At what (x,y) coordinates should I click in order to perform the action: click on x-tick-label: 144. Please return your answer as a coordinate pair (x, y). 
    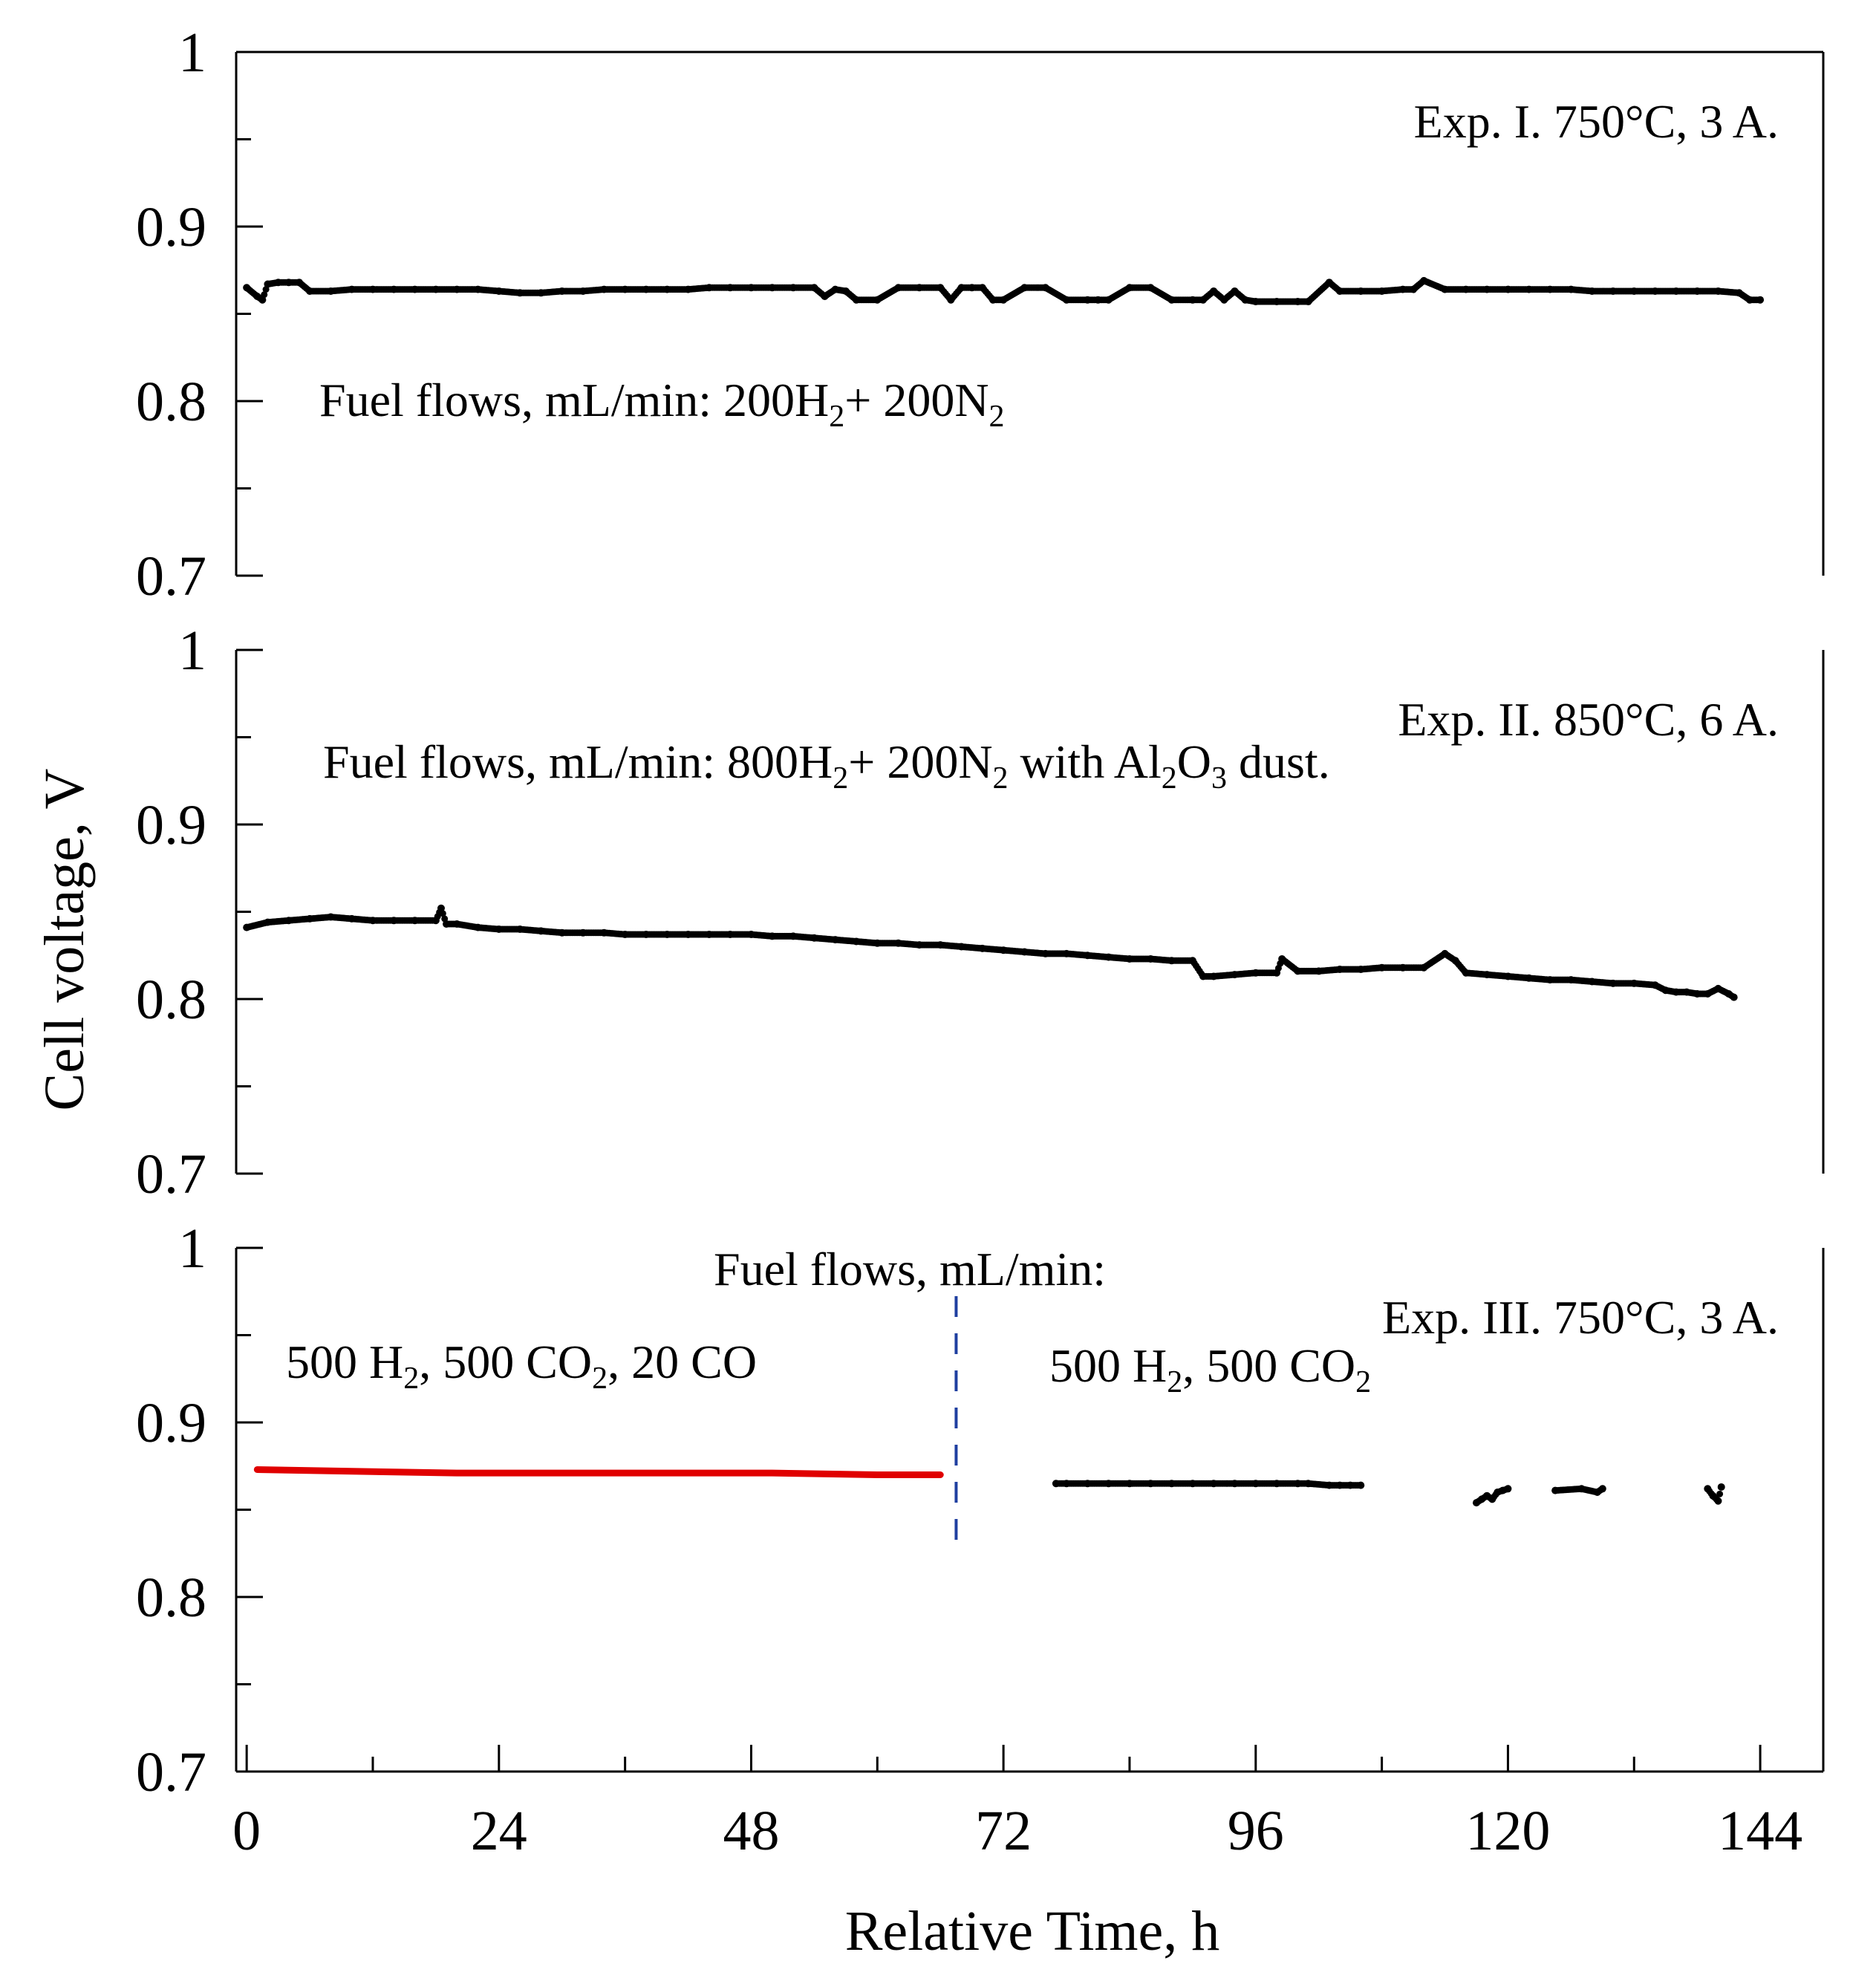
    Looking at the image, I should click on (1760, 1831).